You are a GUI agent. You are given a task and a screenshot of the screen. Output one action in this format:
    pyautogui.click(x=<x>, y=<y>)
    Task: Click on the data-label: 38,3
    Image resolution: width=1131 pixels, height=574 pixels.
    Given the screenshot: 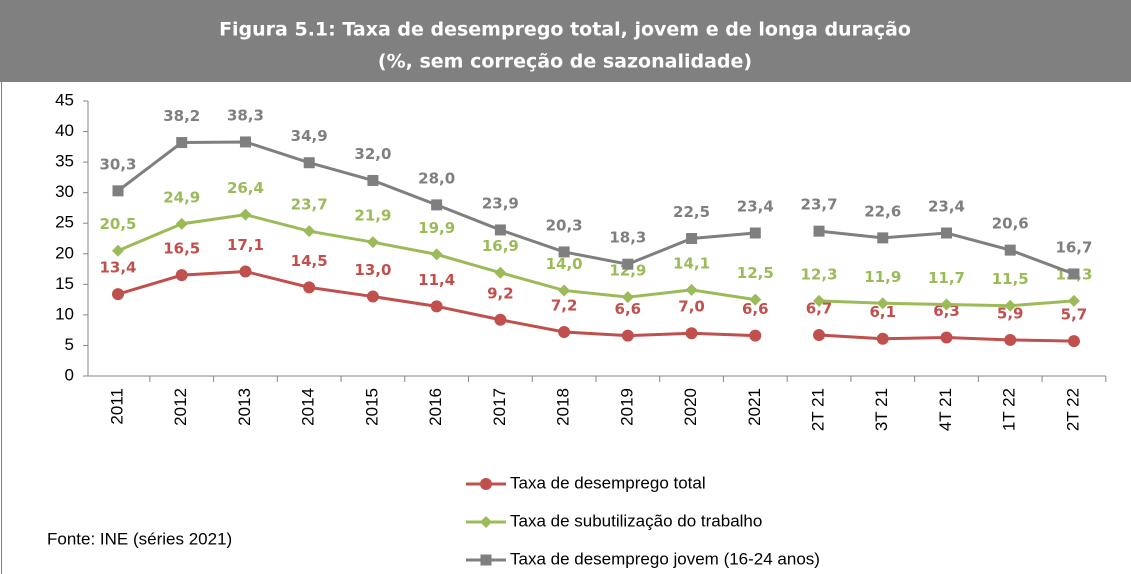 What is the action you would take?
    pyautogui.click(x=245, y=115)
    